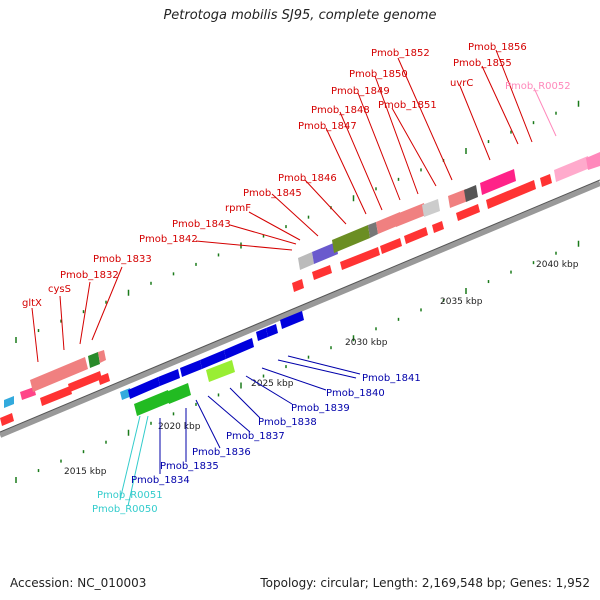  Describe the element at coordinates (482, 63) in the screenshot. I see `gene-label-pmob-1855: Pmob_1855` at that location.